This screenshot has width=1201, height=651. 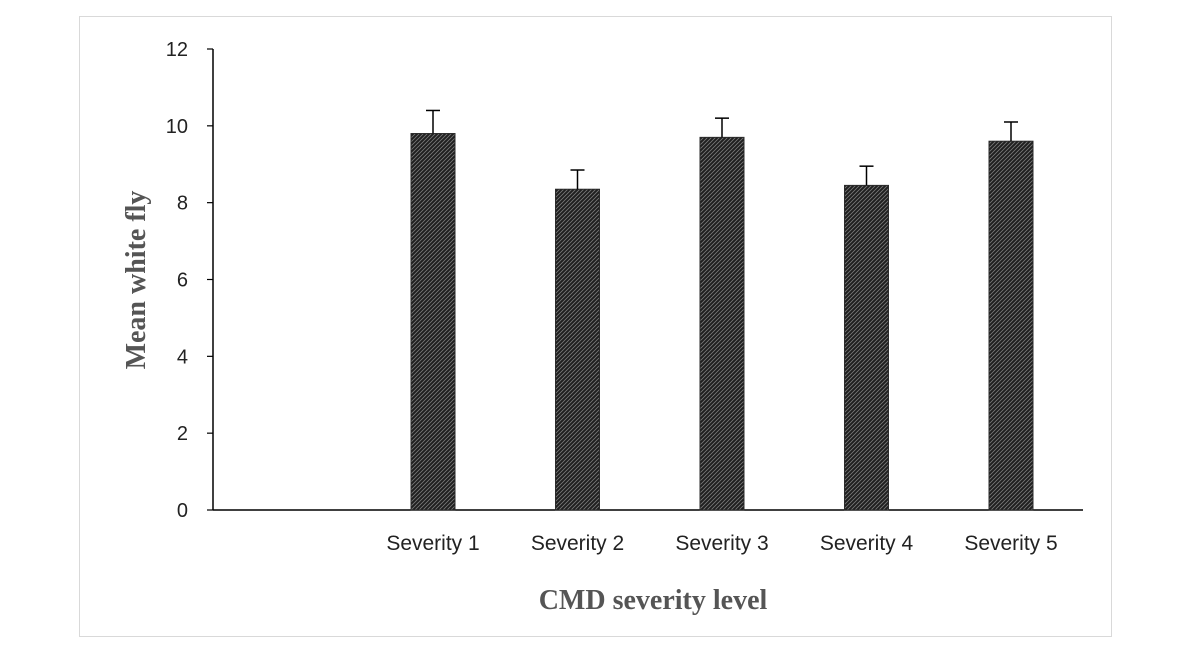 I want to click on y-tick-label: 10, so click(x=177, y=127).